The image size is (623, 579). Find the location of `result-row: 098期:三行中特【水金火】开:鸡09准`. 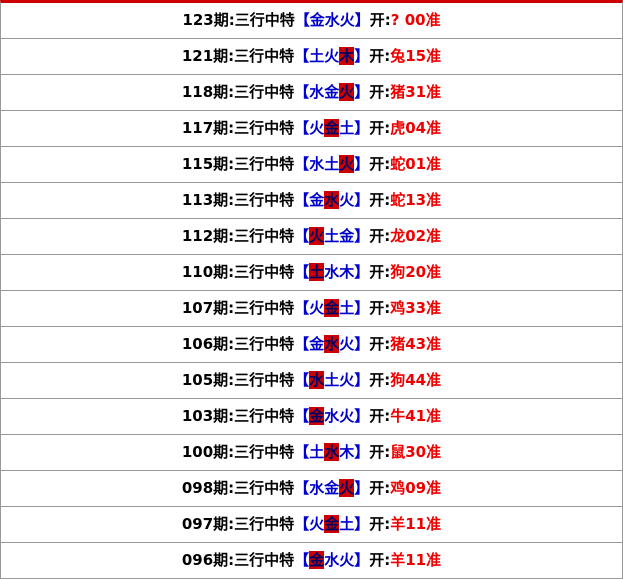

result-row: 098期:三行中特【水金火】开:鸡09准 is located at coordinates (311, 489).